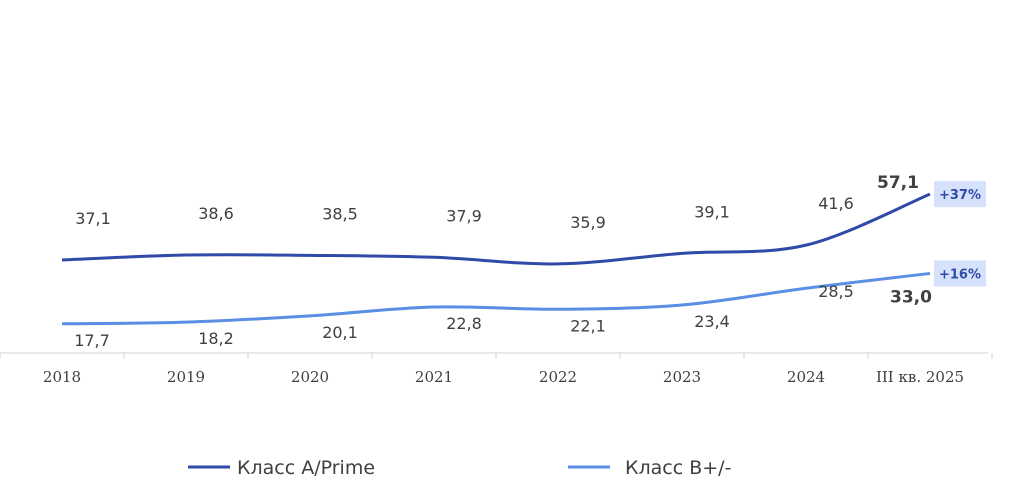  What do you see at coordinates (678, 468) in the screenshot?
I see `legend-label-b: Класс В+/-` at bounding box center [678, 468].